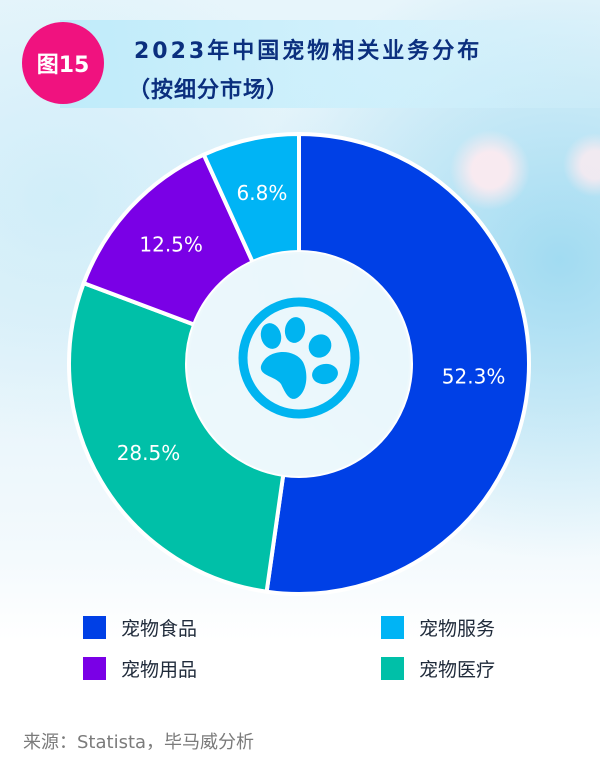 The image size is (600, 768). I want to click on paw-icon, so click(299, 358).